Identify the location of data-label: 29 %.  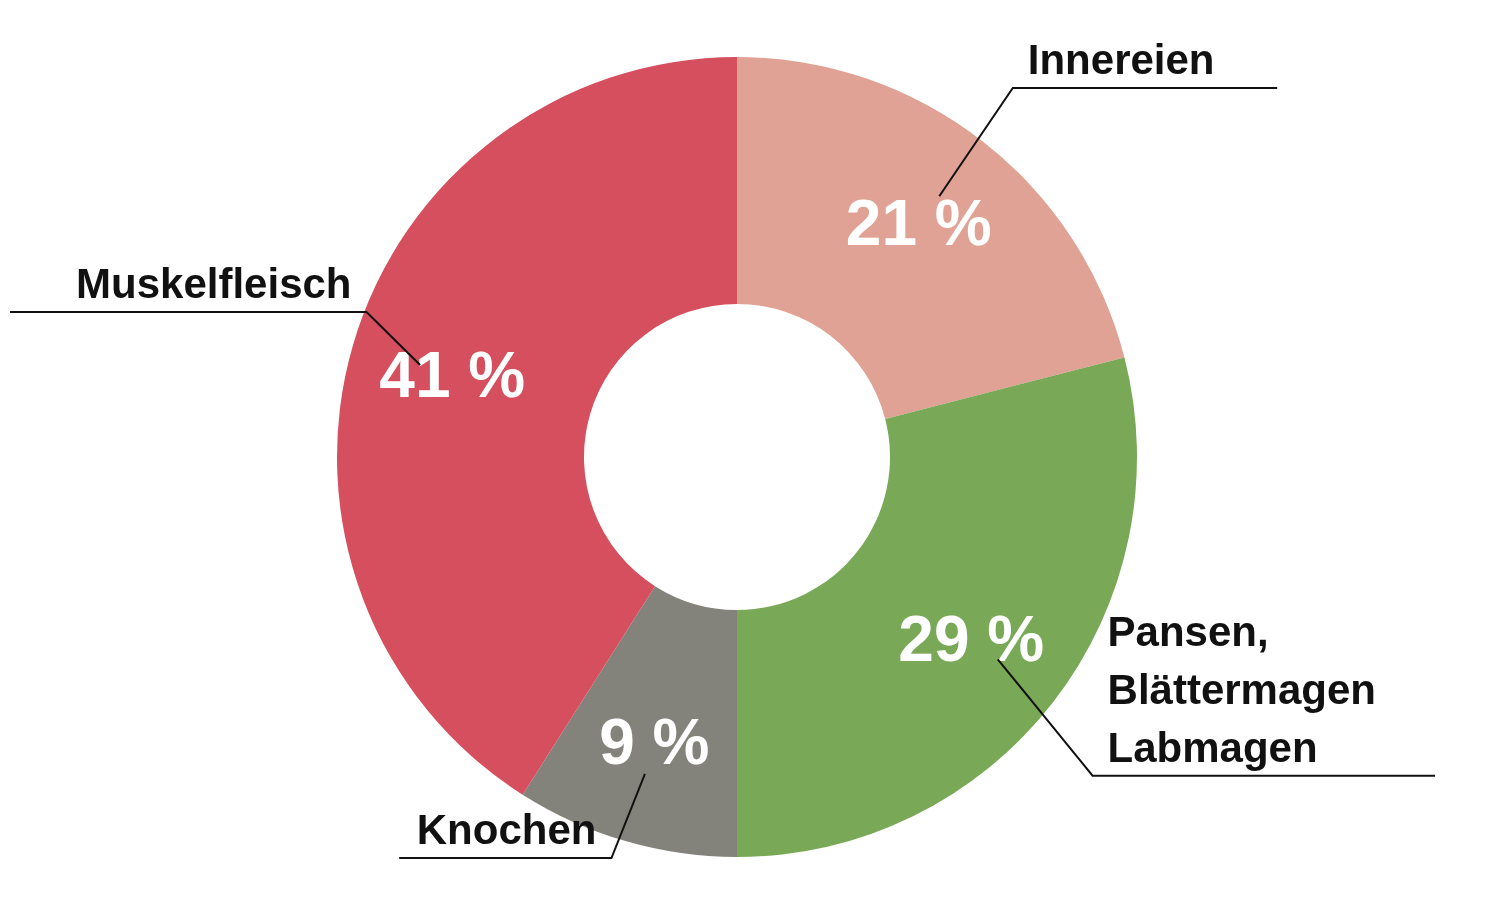
(971, 639).